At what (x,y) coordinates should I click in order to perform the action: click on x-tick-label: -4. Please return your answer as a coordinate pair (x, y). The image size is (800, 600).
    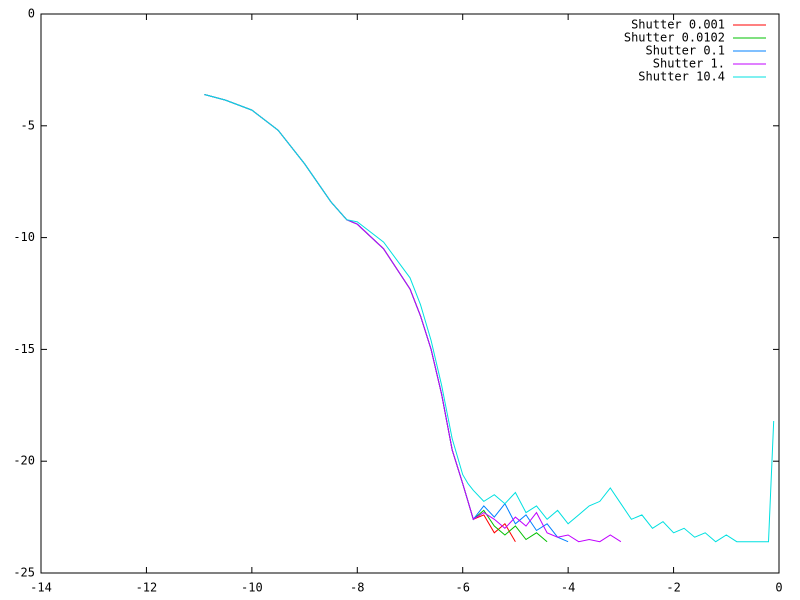
    Looking at the image, I should click on (568, 588).